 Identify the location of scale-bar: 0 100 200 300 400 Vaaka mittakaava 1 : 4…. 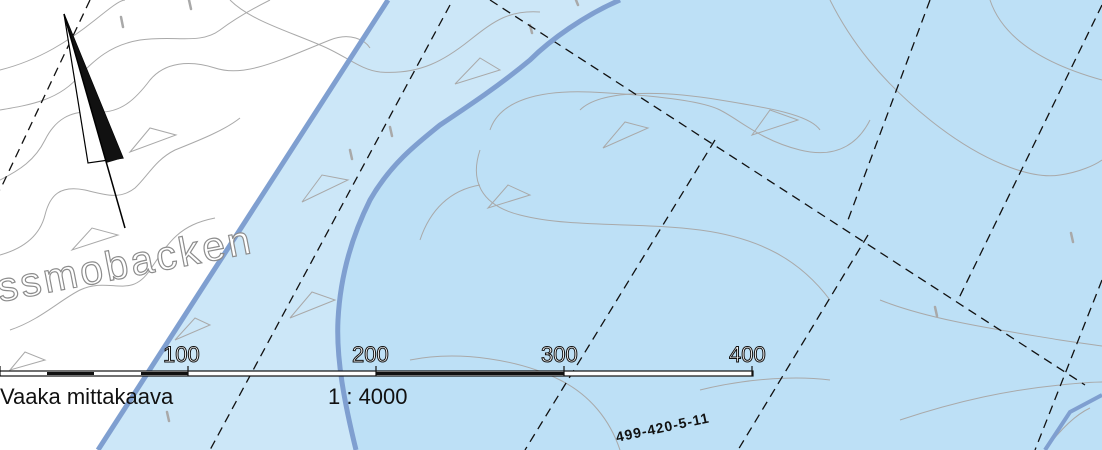
(383, 375).